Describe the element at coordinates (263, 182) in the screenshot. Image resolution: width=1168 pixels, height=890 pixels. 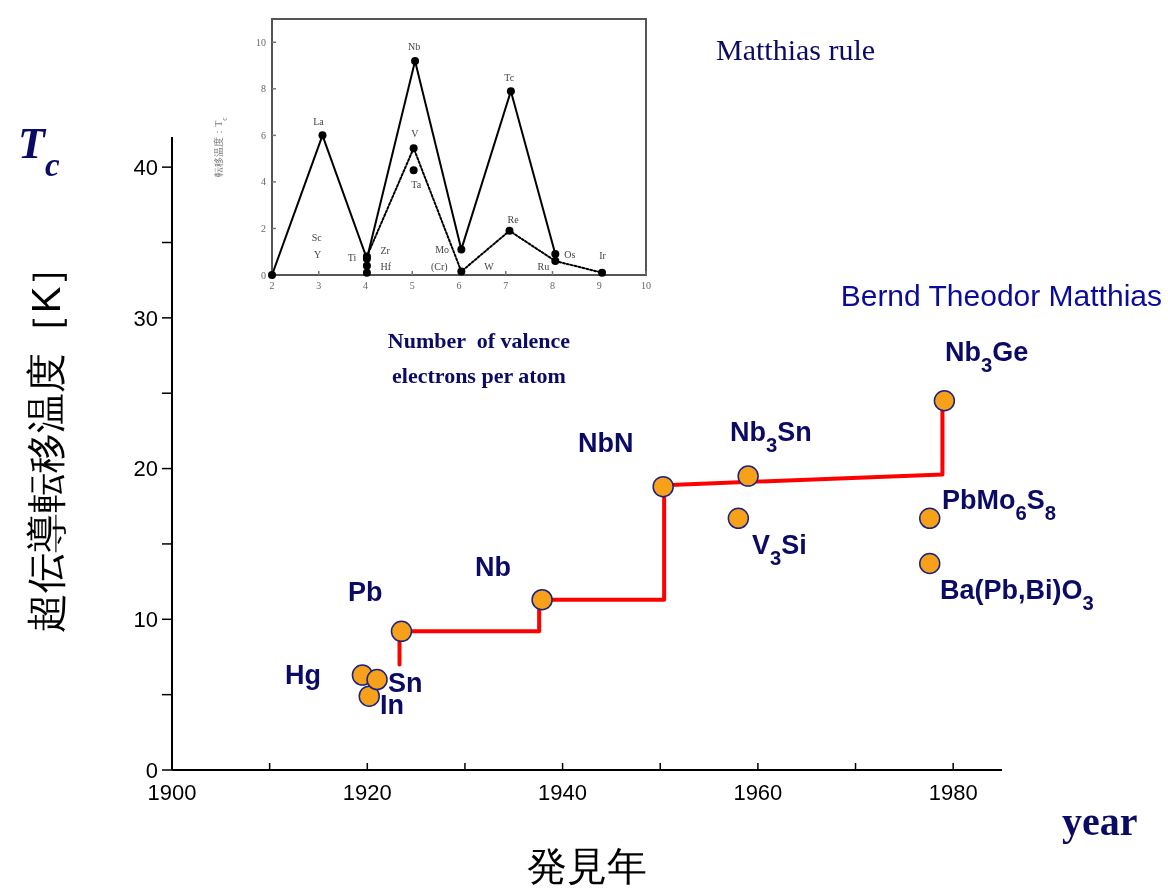
I see `y-tick-label: 4` at that location.